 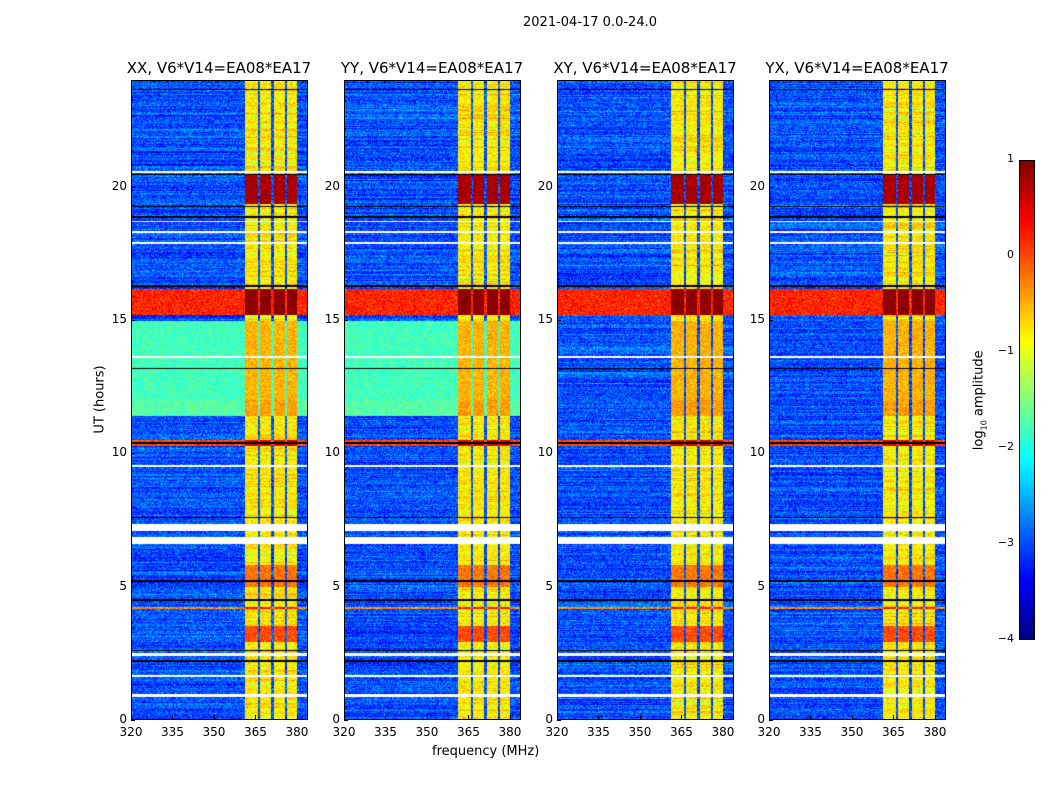 What do you see at coordinates (1010, 158) in the screenshot?
I see `colorbar-tick-label: 1` at bounding box center [1010, 158].